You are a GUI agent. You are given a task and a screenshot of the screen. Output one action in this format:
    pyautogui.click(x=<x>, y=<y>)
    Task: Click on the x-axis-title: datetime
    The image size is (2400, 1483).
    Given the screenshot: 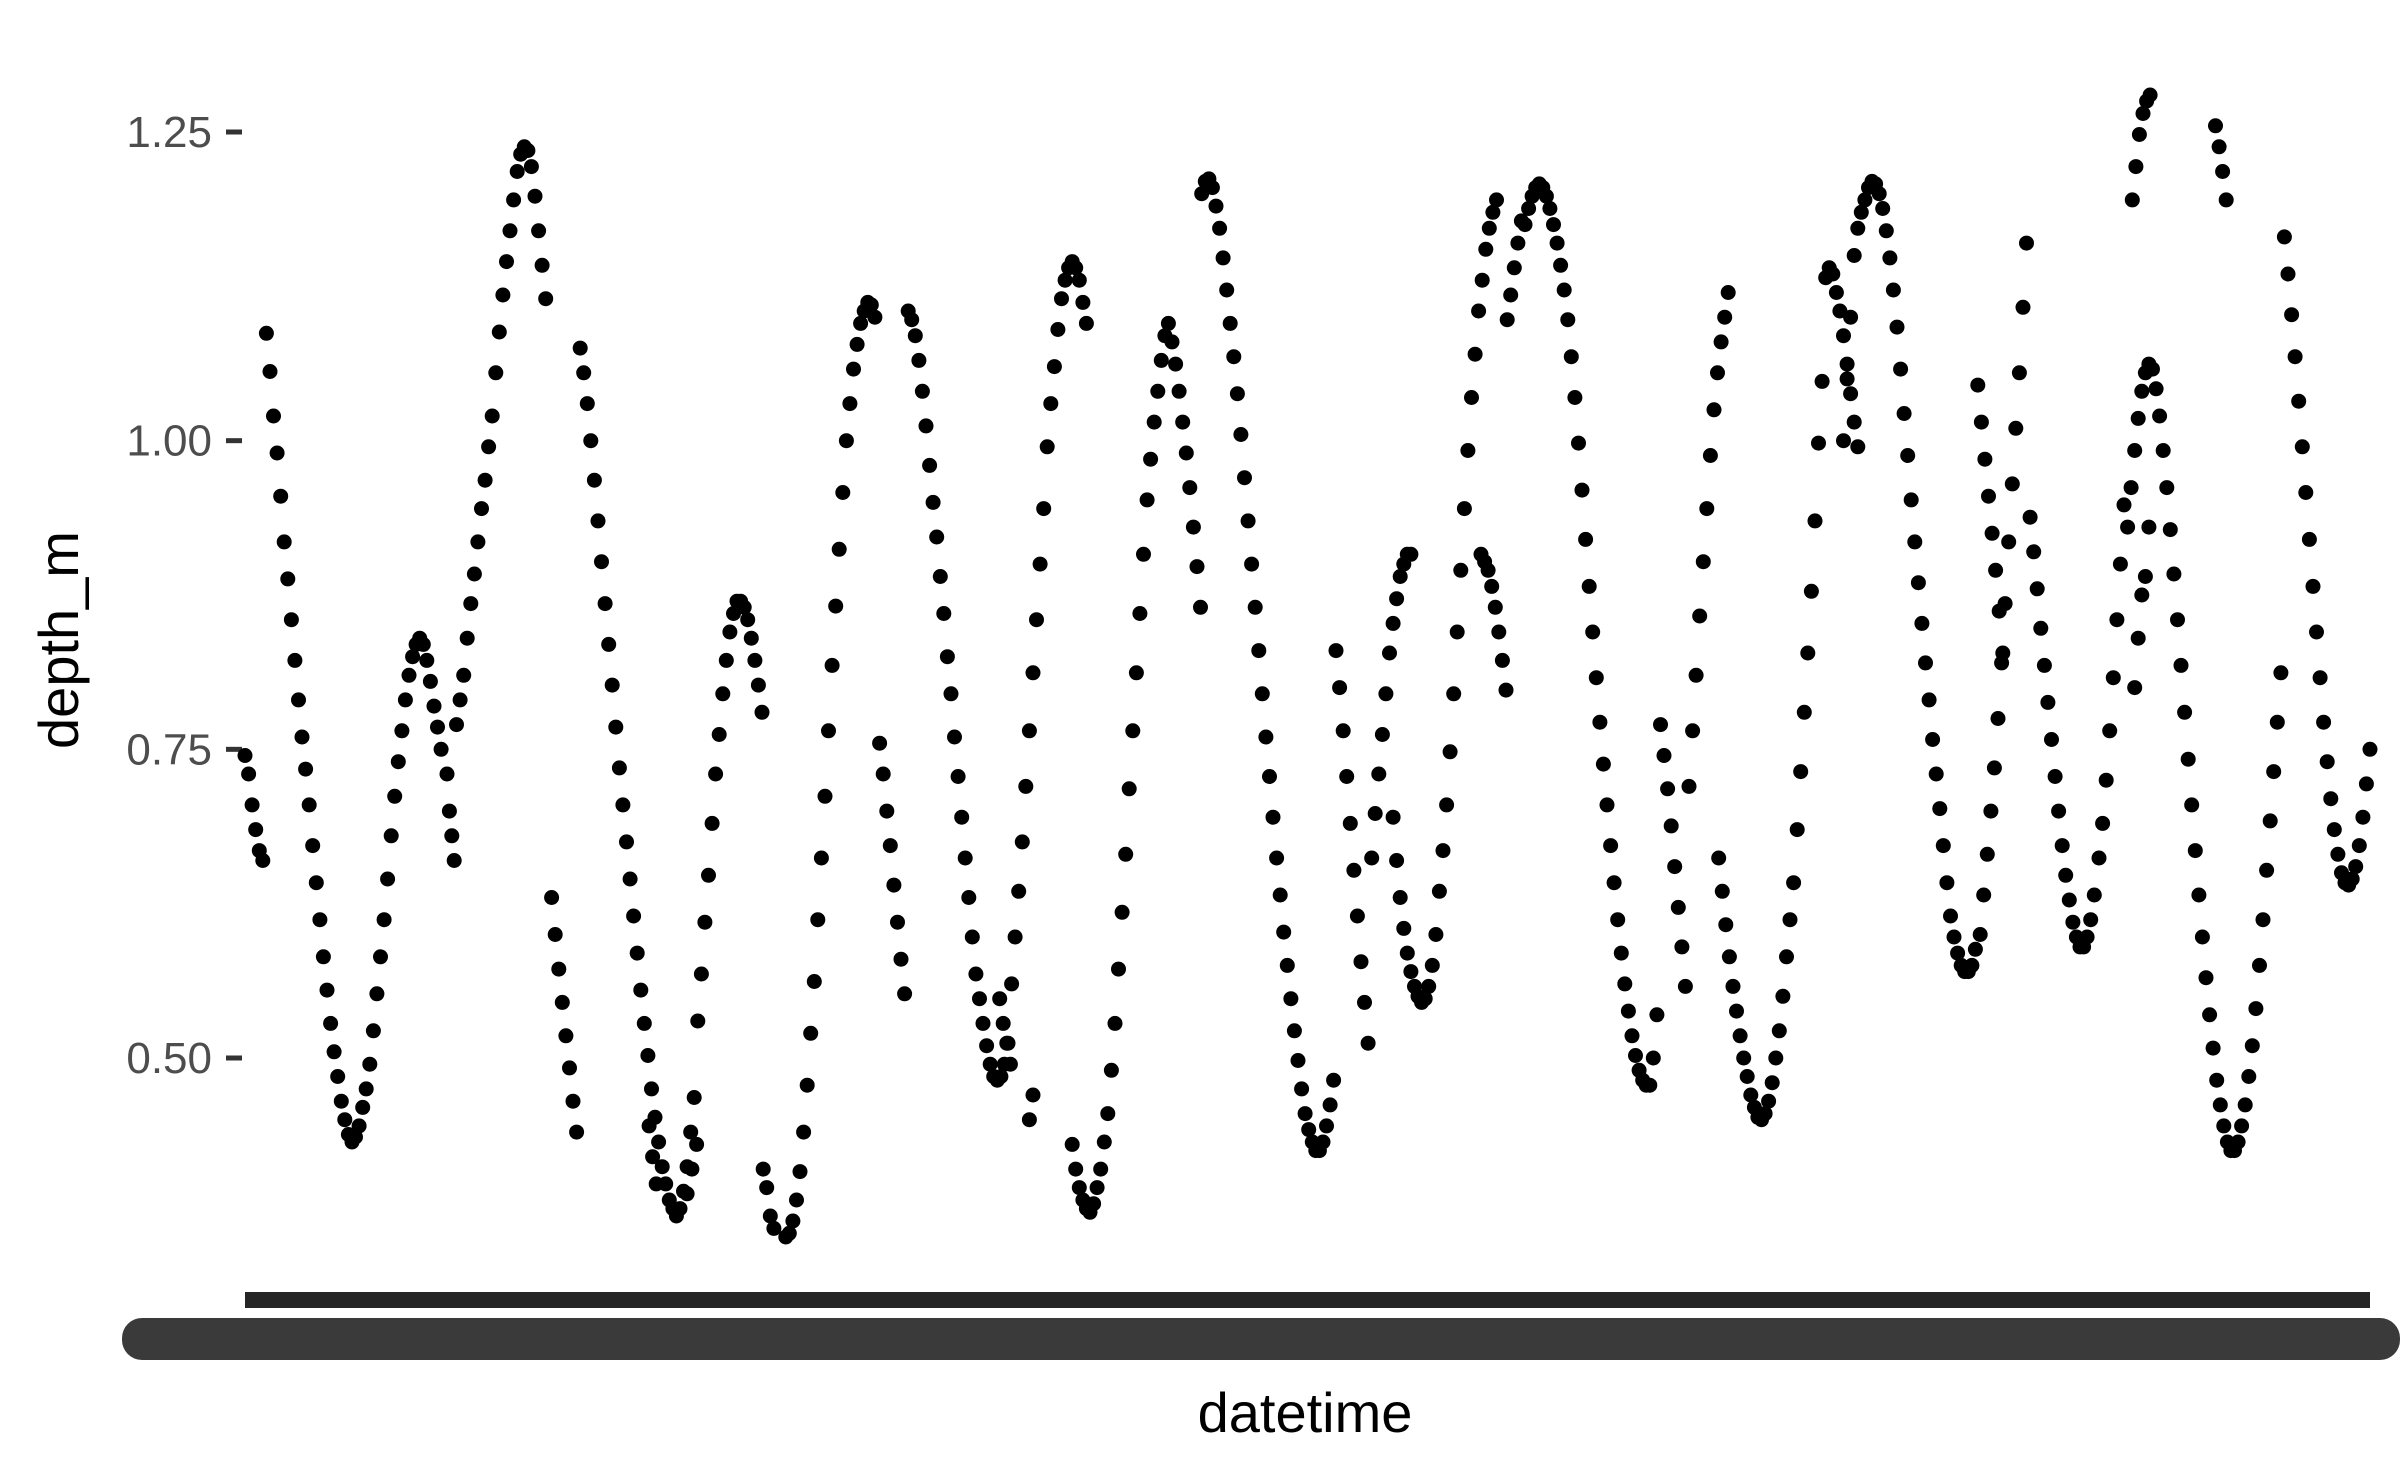 What is the action you would take?
    pyautogui.click(x=1305, y=1412)
    